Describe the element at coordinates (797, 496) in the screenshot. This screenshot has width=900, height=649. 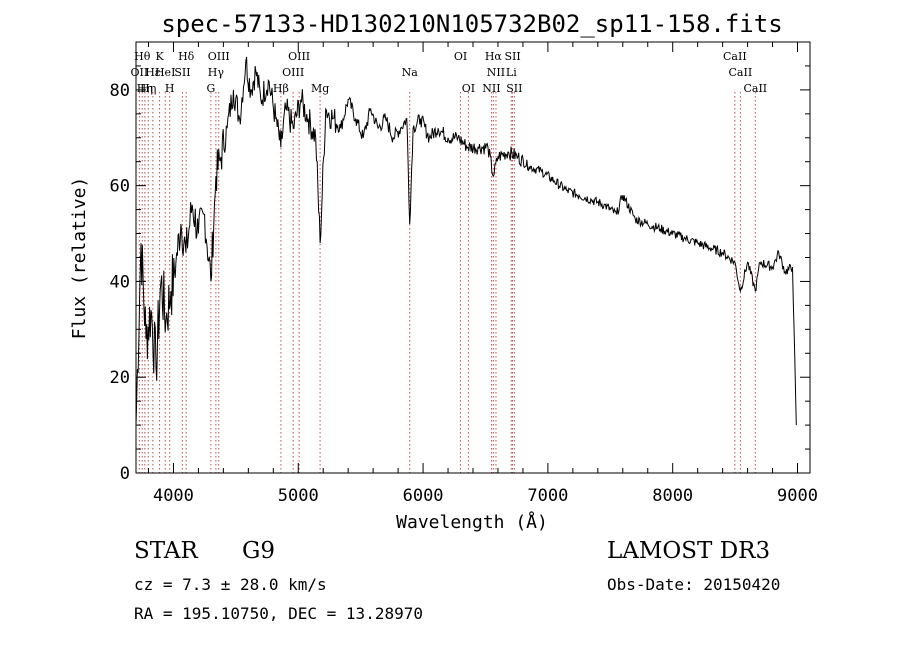
I see `x-tick-label: 9000` at that location.